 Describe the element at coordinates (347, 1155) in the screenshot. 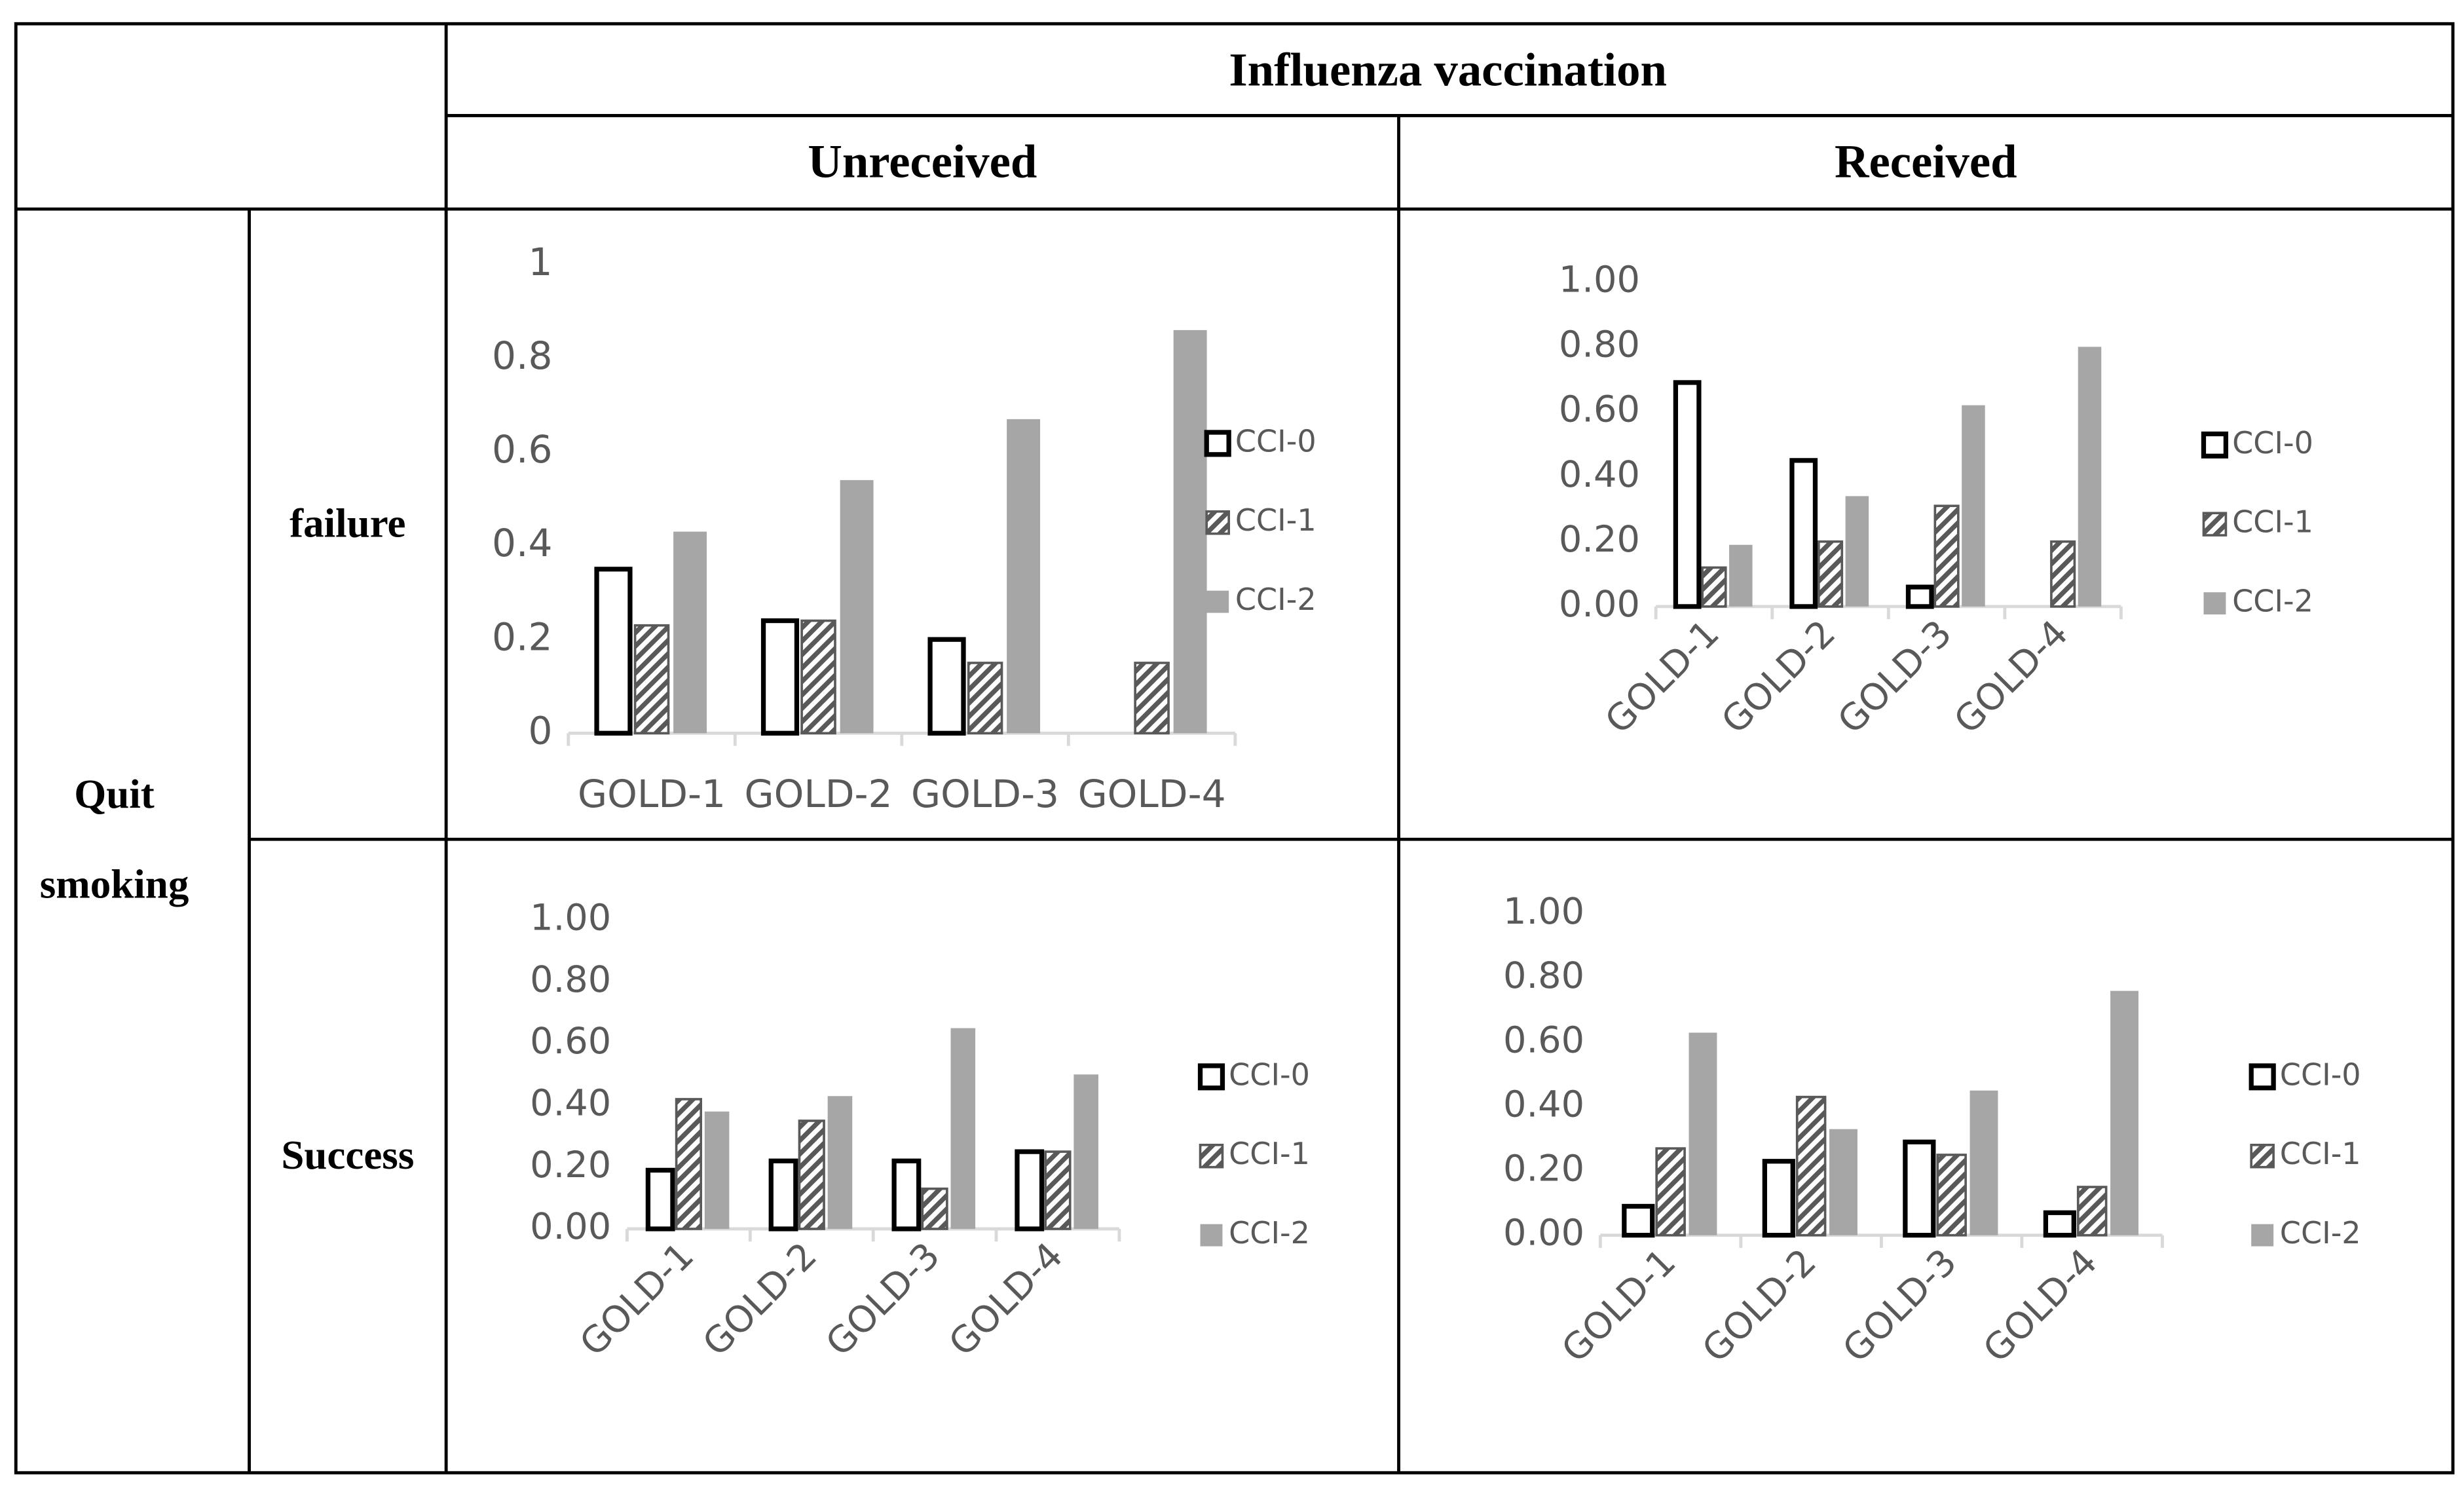

I see `row-header: Success` at that location.